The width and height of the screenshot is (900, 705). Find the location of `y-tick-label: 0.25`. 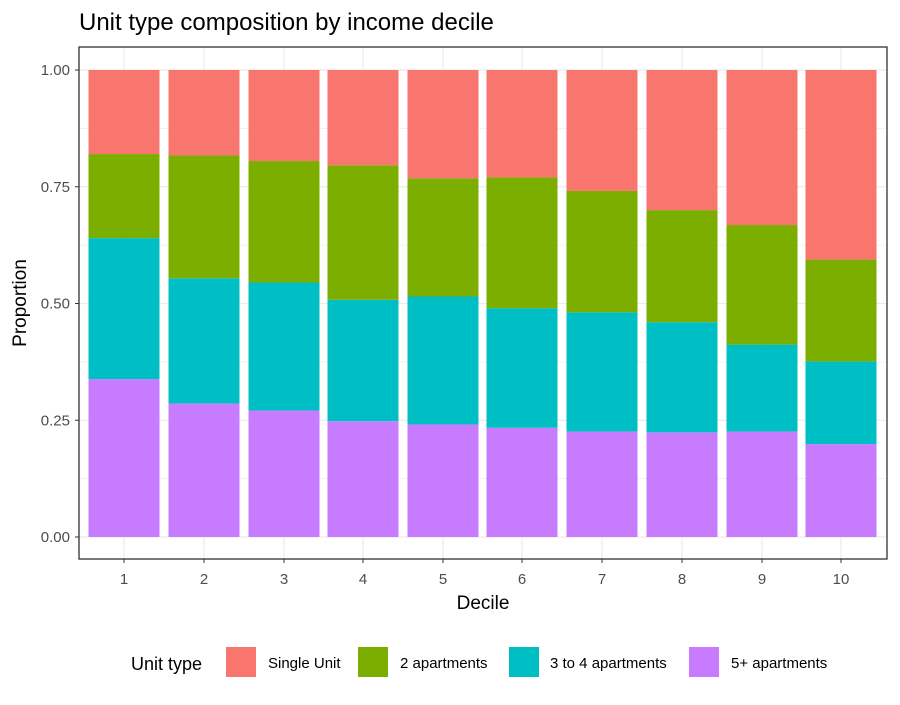

y-tick-label: 0.25 is located at coordinates (55, 420).